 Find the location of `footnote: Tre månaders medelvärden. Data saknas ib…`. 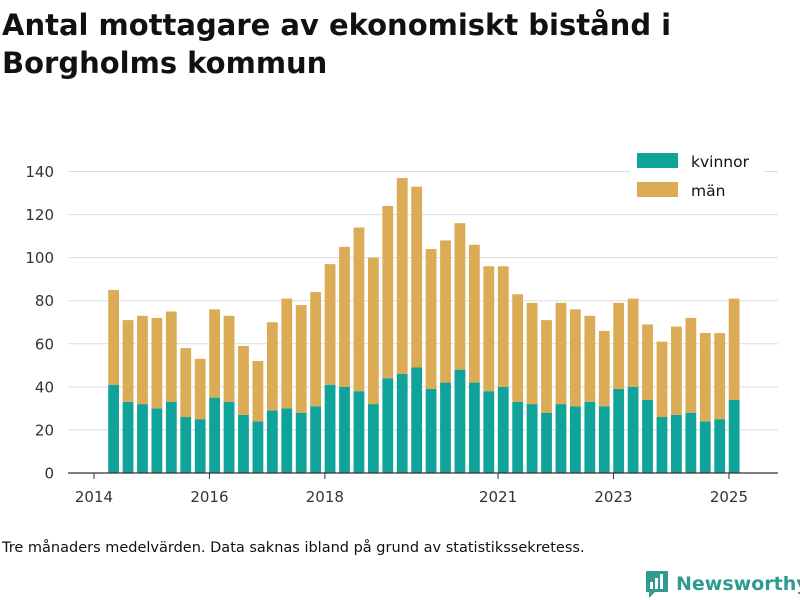

footnote: Tre månaders medelvärden. Data saknas ib… is located at coordinates (293, 548).